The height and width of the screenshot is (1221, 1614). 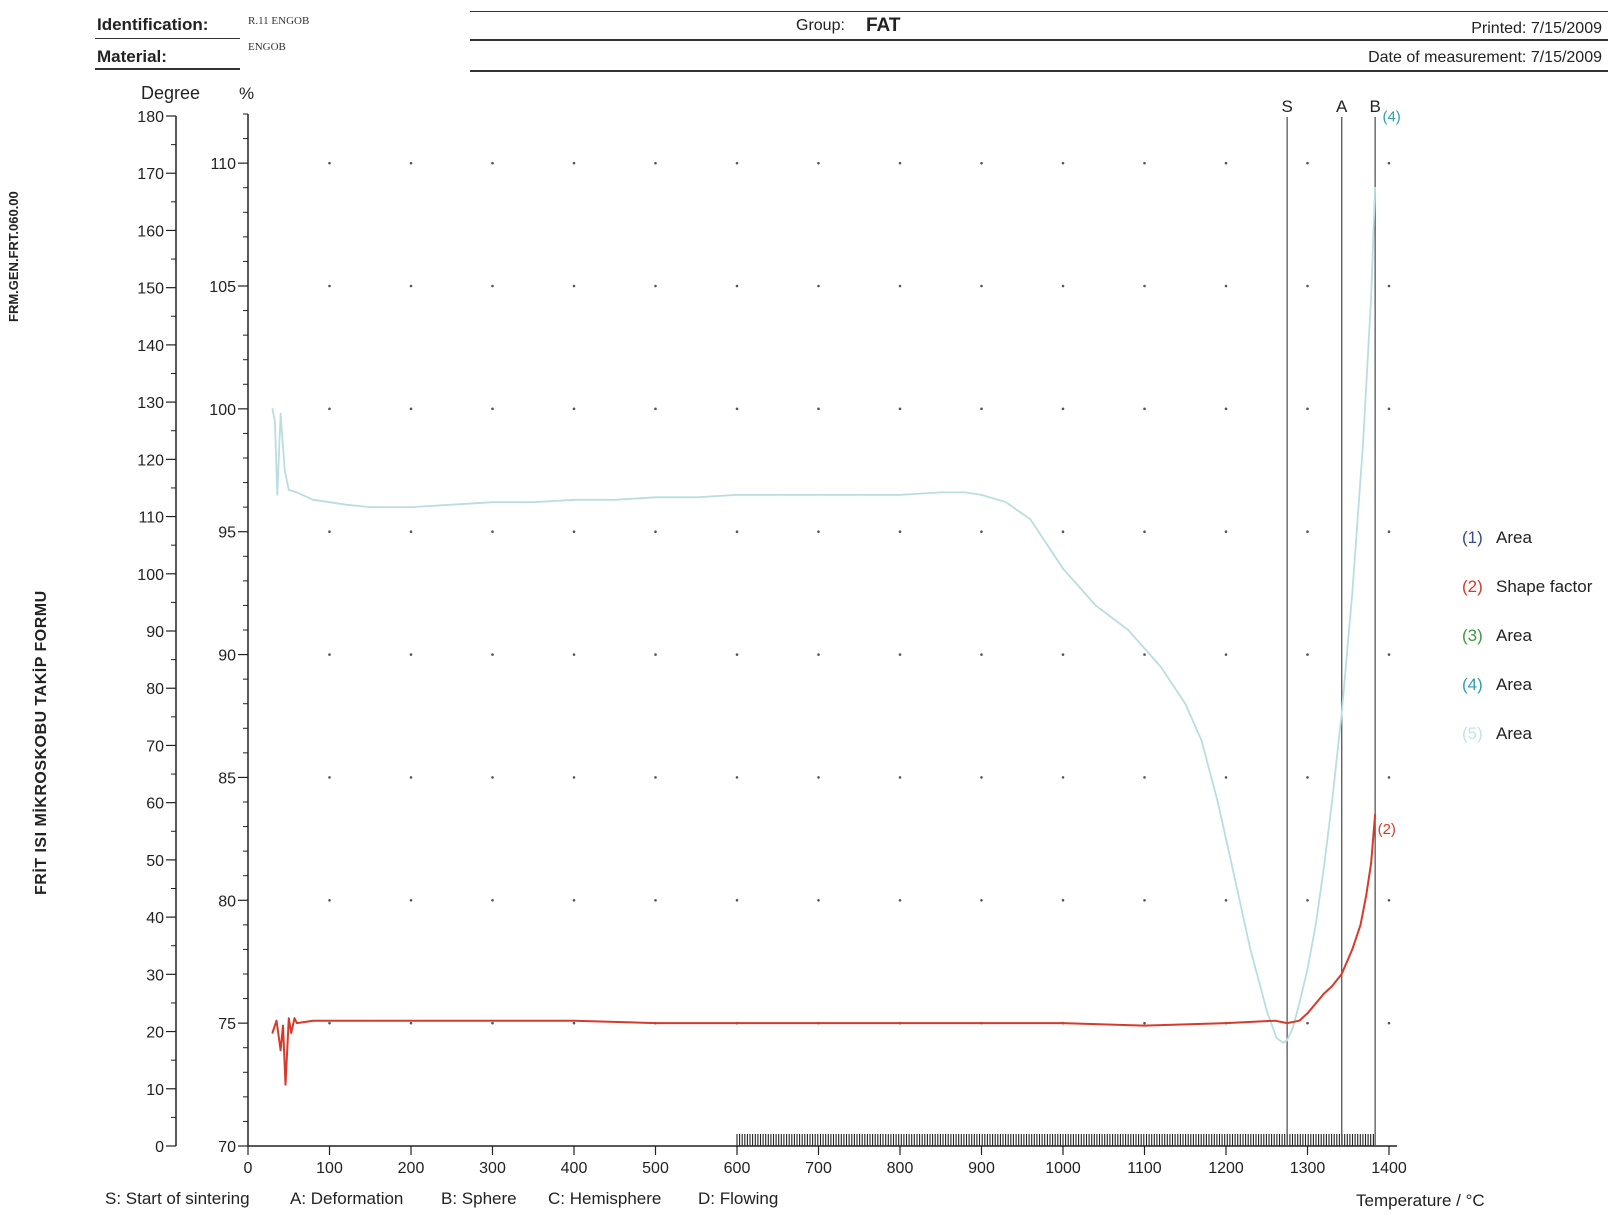 What do you see at coordinates (150, 289) in the screenshot?
I see `y-left-tick-label: 150` at bounding box center [150, 289].